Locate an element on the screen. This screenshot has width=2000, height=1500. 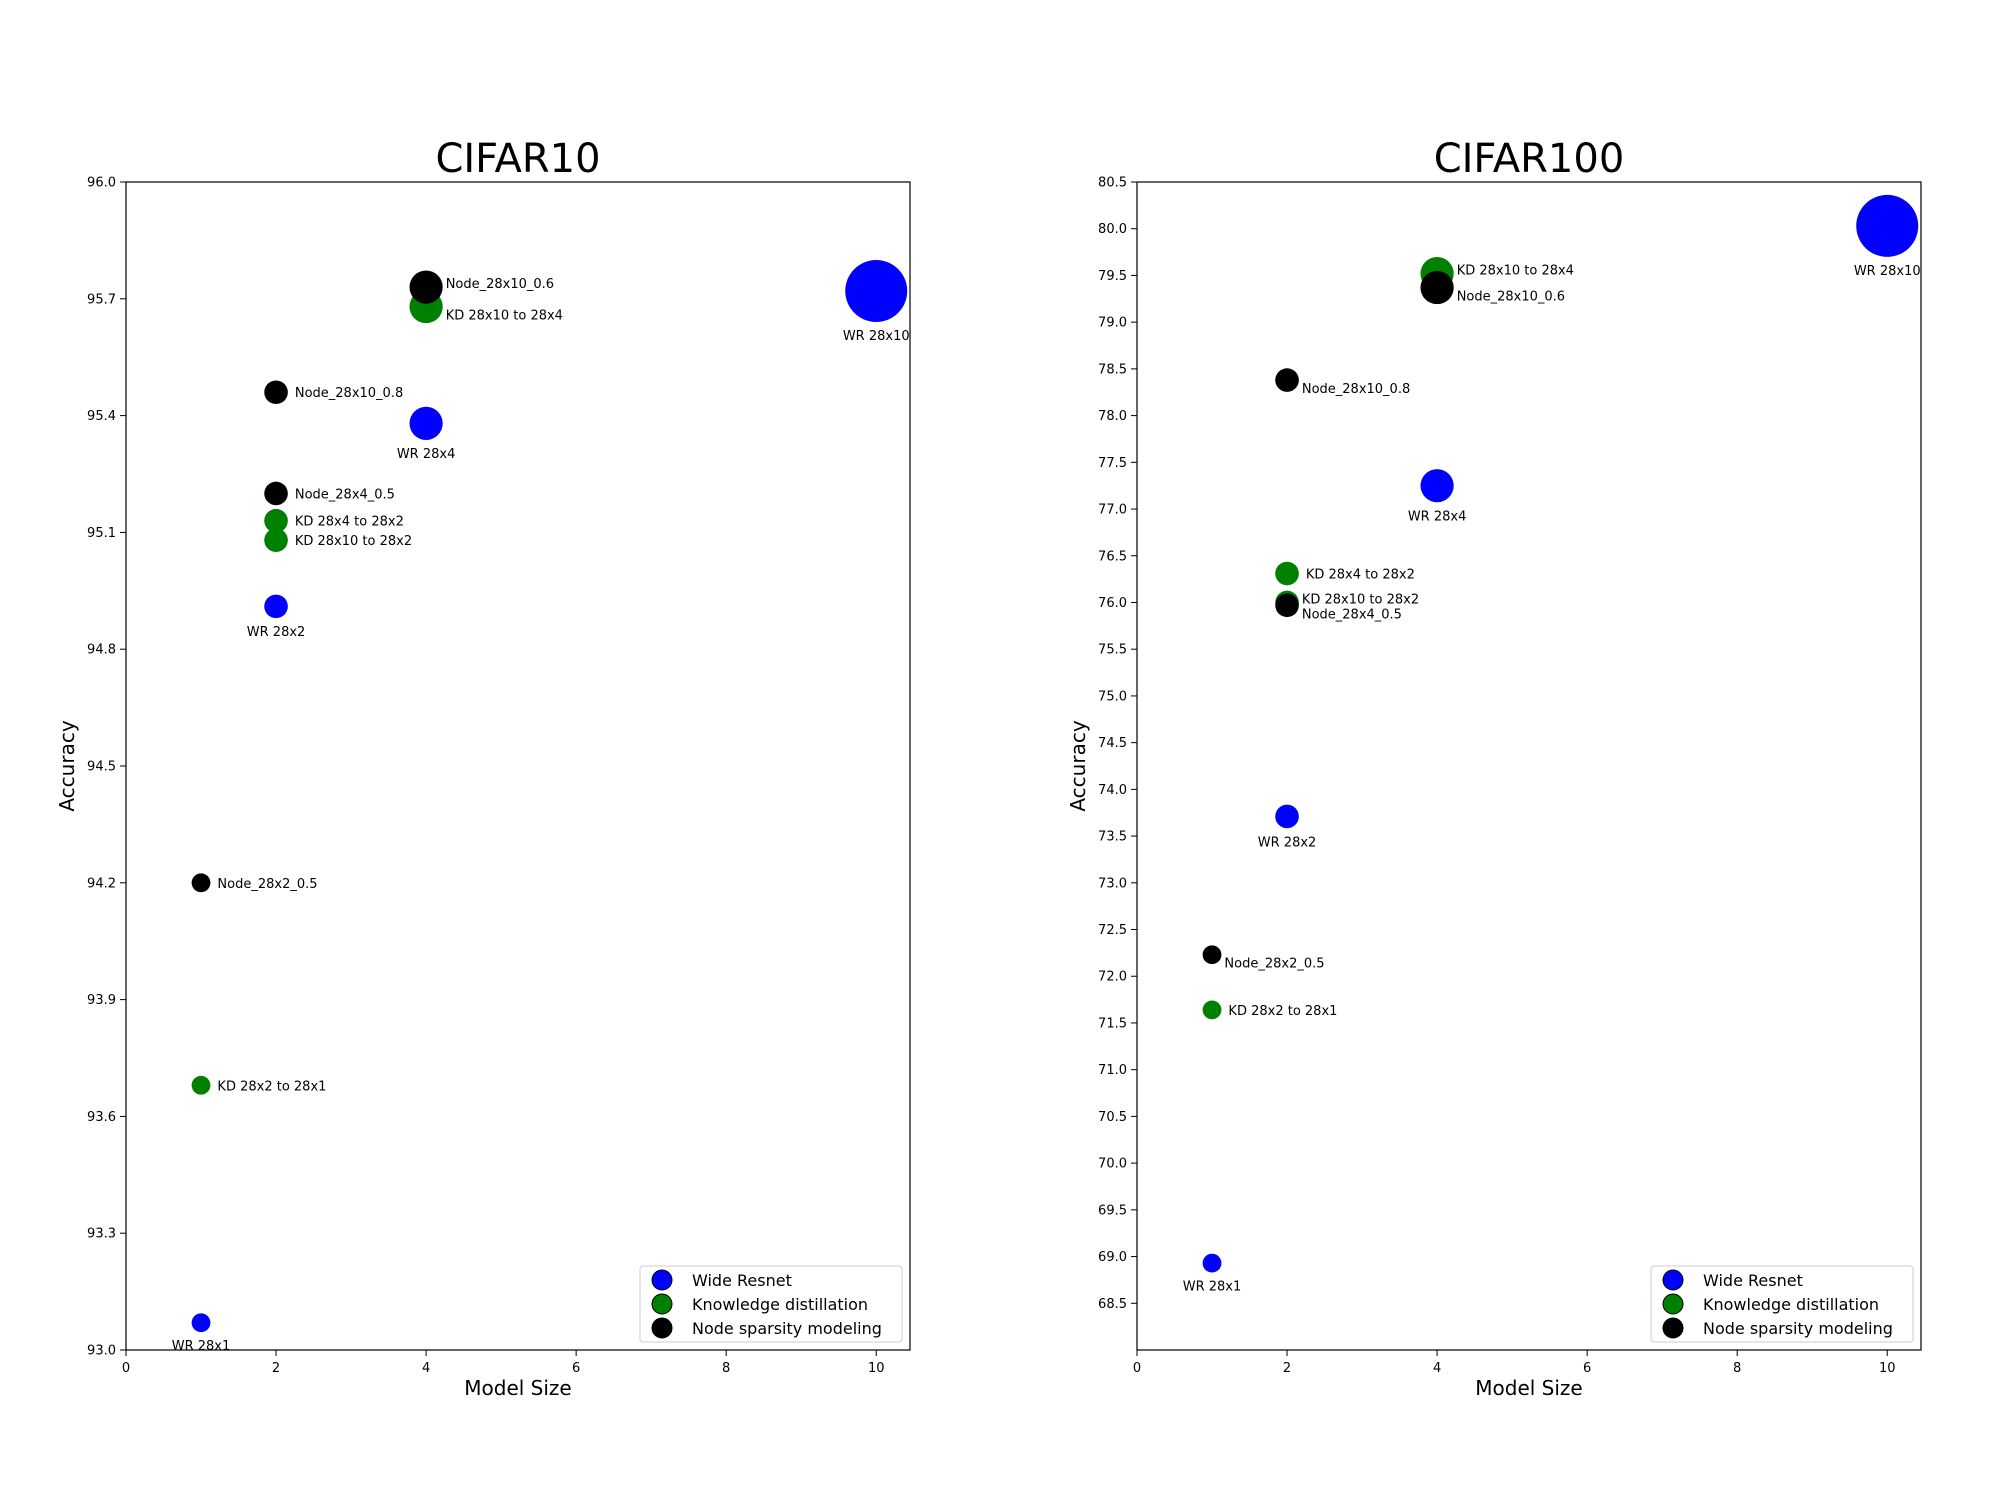
legend-entry: Knowledge distillation is located at coordinates (780, 1304).